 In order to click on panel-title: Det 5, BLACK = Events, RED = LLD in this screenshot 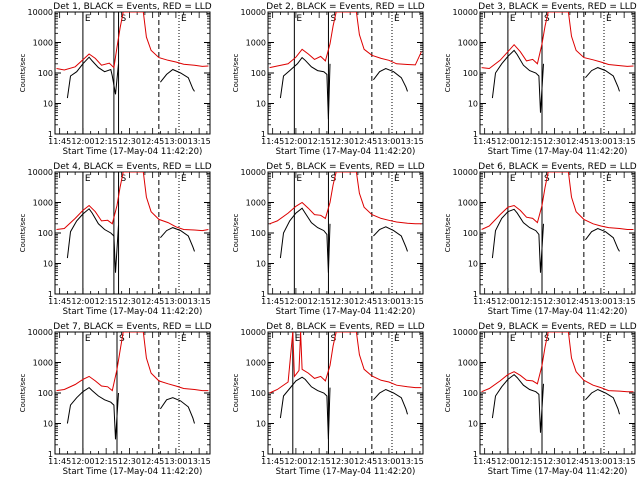, I will do `click(345, 167)`.